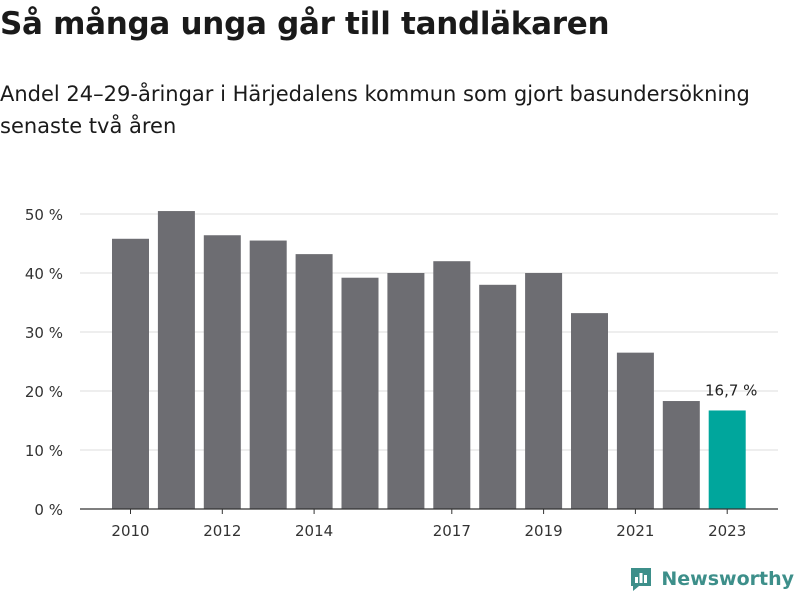  I want to click on x-tick-label: 2010, so click(130, 531).